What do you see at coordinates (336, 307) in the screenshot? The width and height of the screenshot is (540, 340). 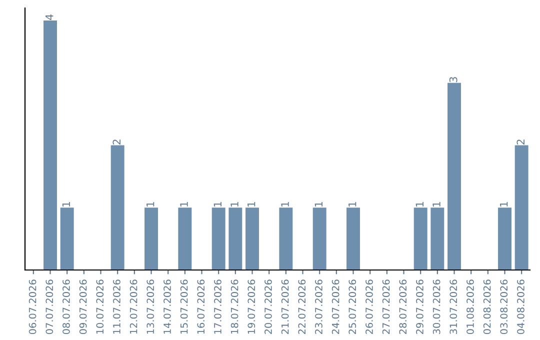 I see `x-tick-label: 24.07.2026` at bounding box center [336, 307].